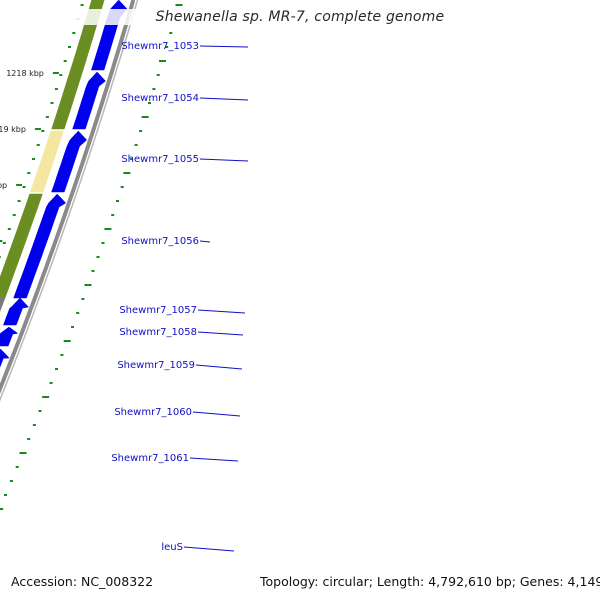 The image size is (600, 600). What do you see at coordinates (158, 332) in the screenshot?
I see `gene-label: Shewmr7_1058` at bounding box center [158, 332].